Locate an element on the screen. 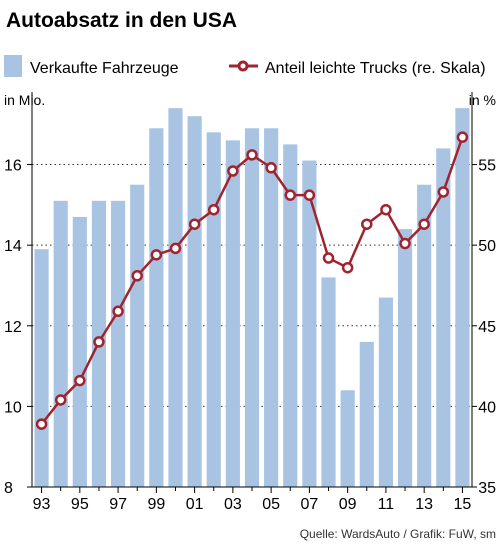 This screenshot has width=500, height=545. left-tick-label: 14 is located at coordinates (13, 246).